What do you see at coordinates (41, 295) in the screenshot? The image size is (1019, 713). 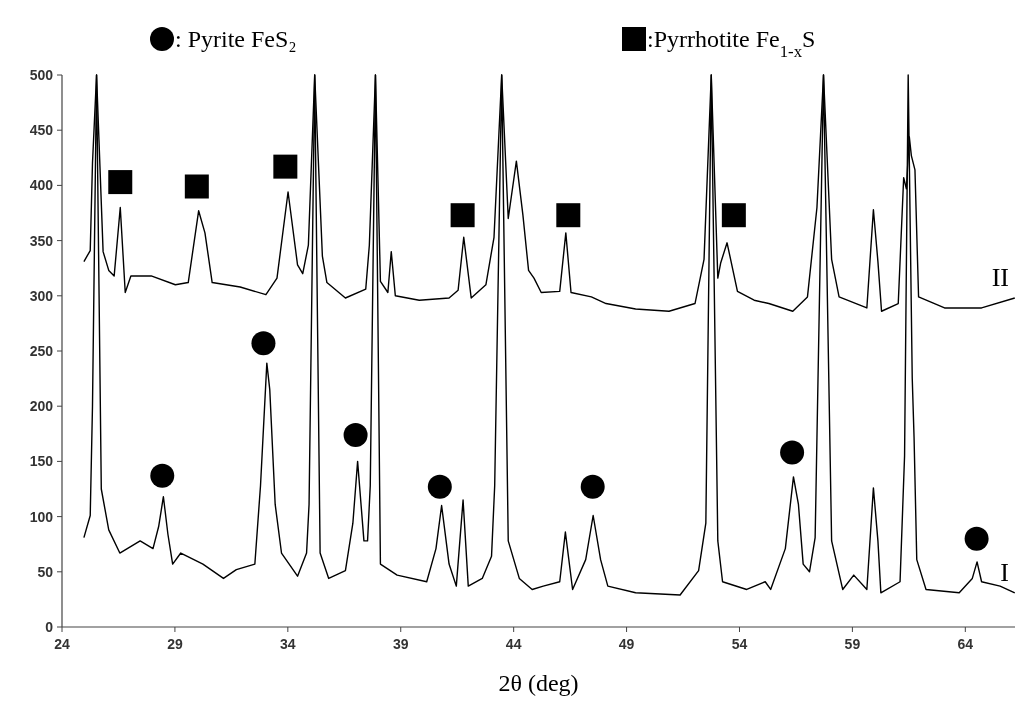 I see `y-tick-label: 300` at bounding box center [41, 295].